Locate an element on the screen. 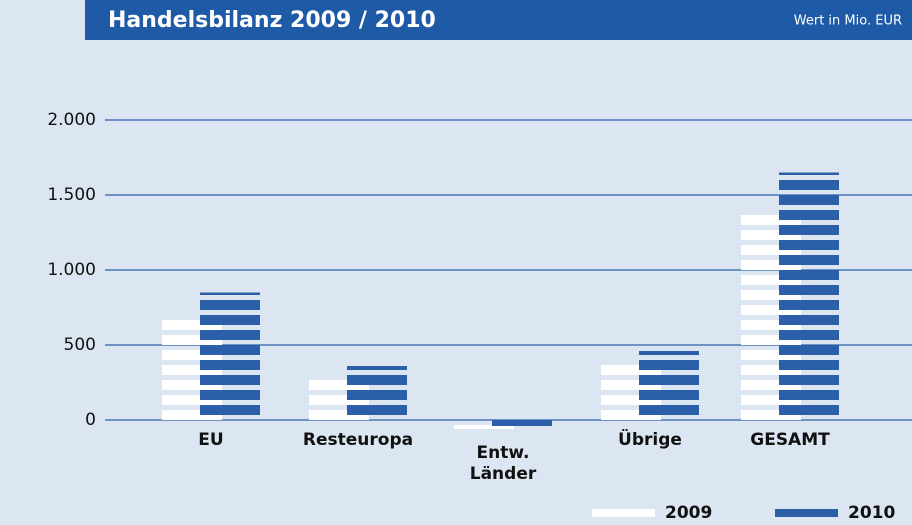  chart-title: Handelsbilanz 2009 / 2010 is located at coordinates (272, 20).